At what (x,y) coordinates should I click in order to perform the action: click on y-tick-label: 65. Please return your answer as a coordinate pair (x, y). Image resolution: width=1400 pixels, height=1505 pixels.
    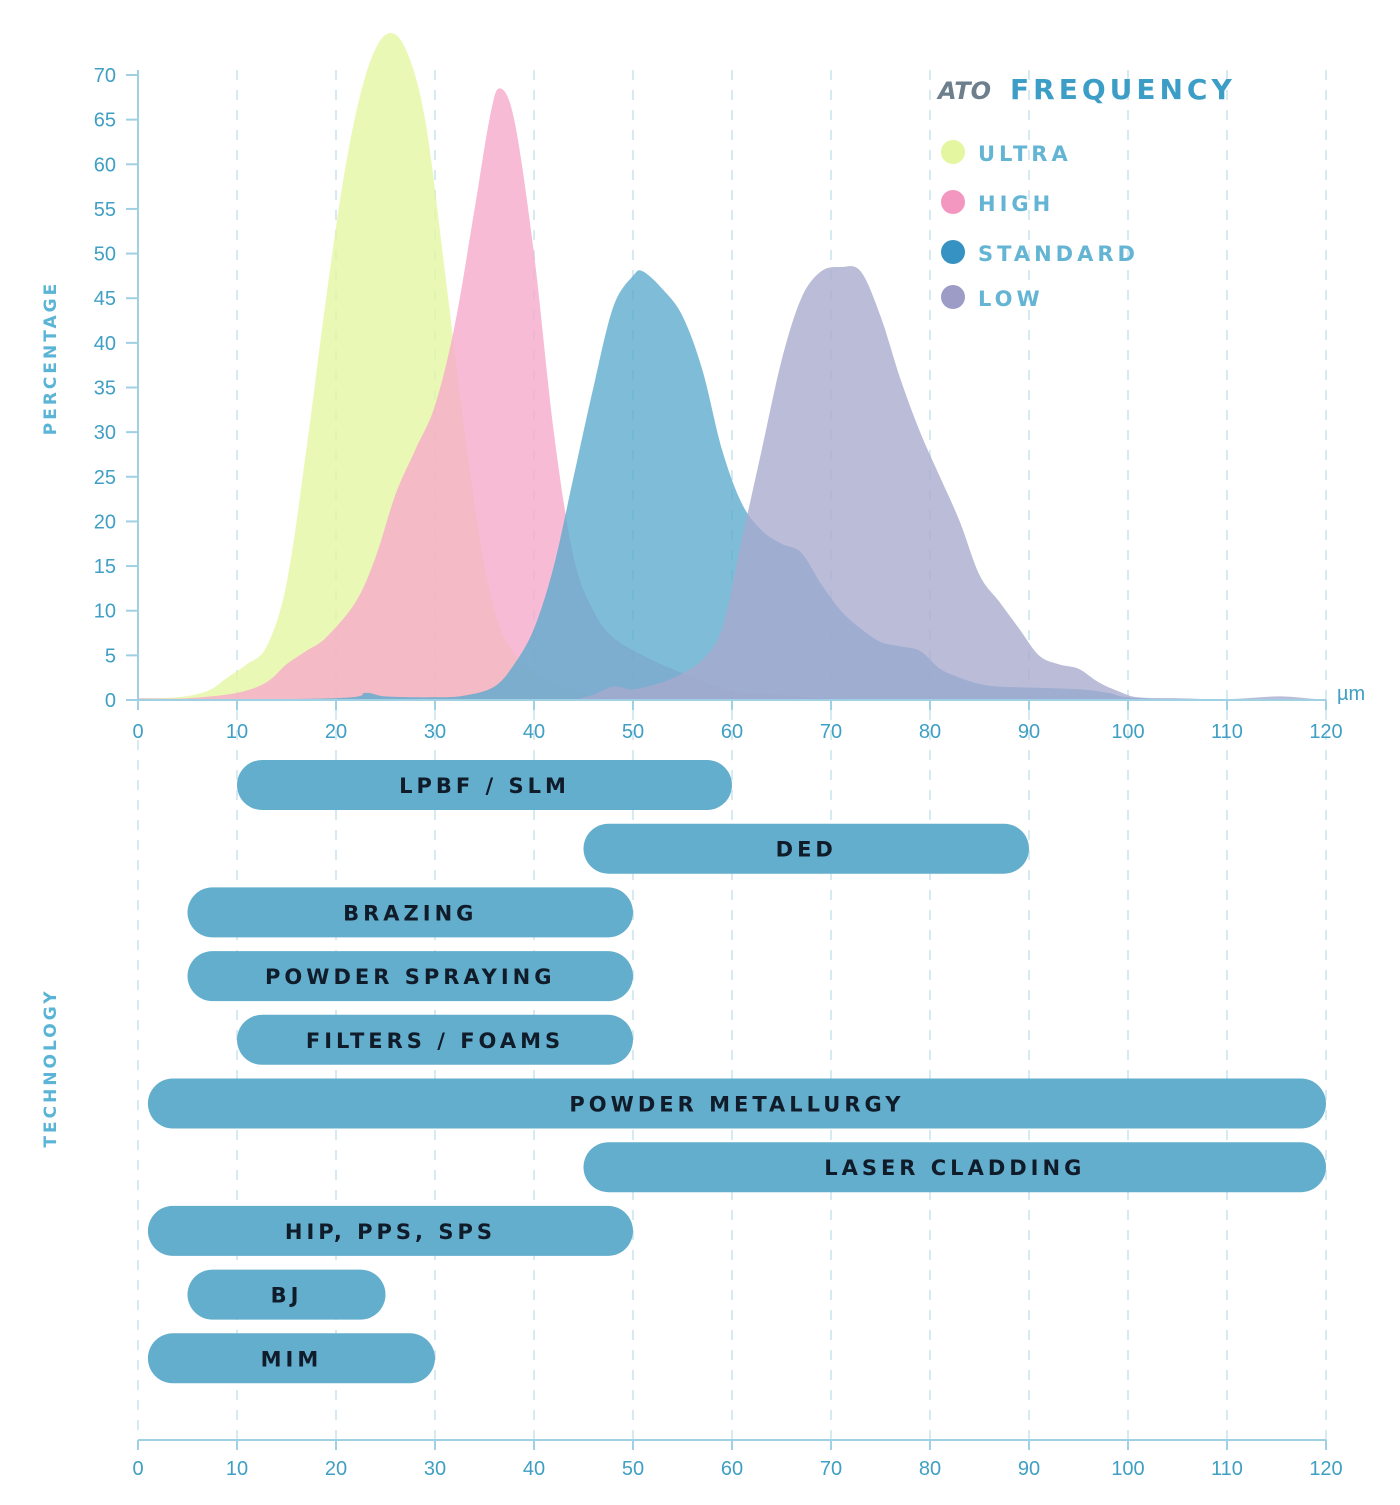
    Looking at the image, I should click on (105, 121).